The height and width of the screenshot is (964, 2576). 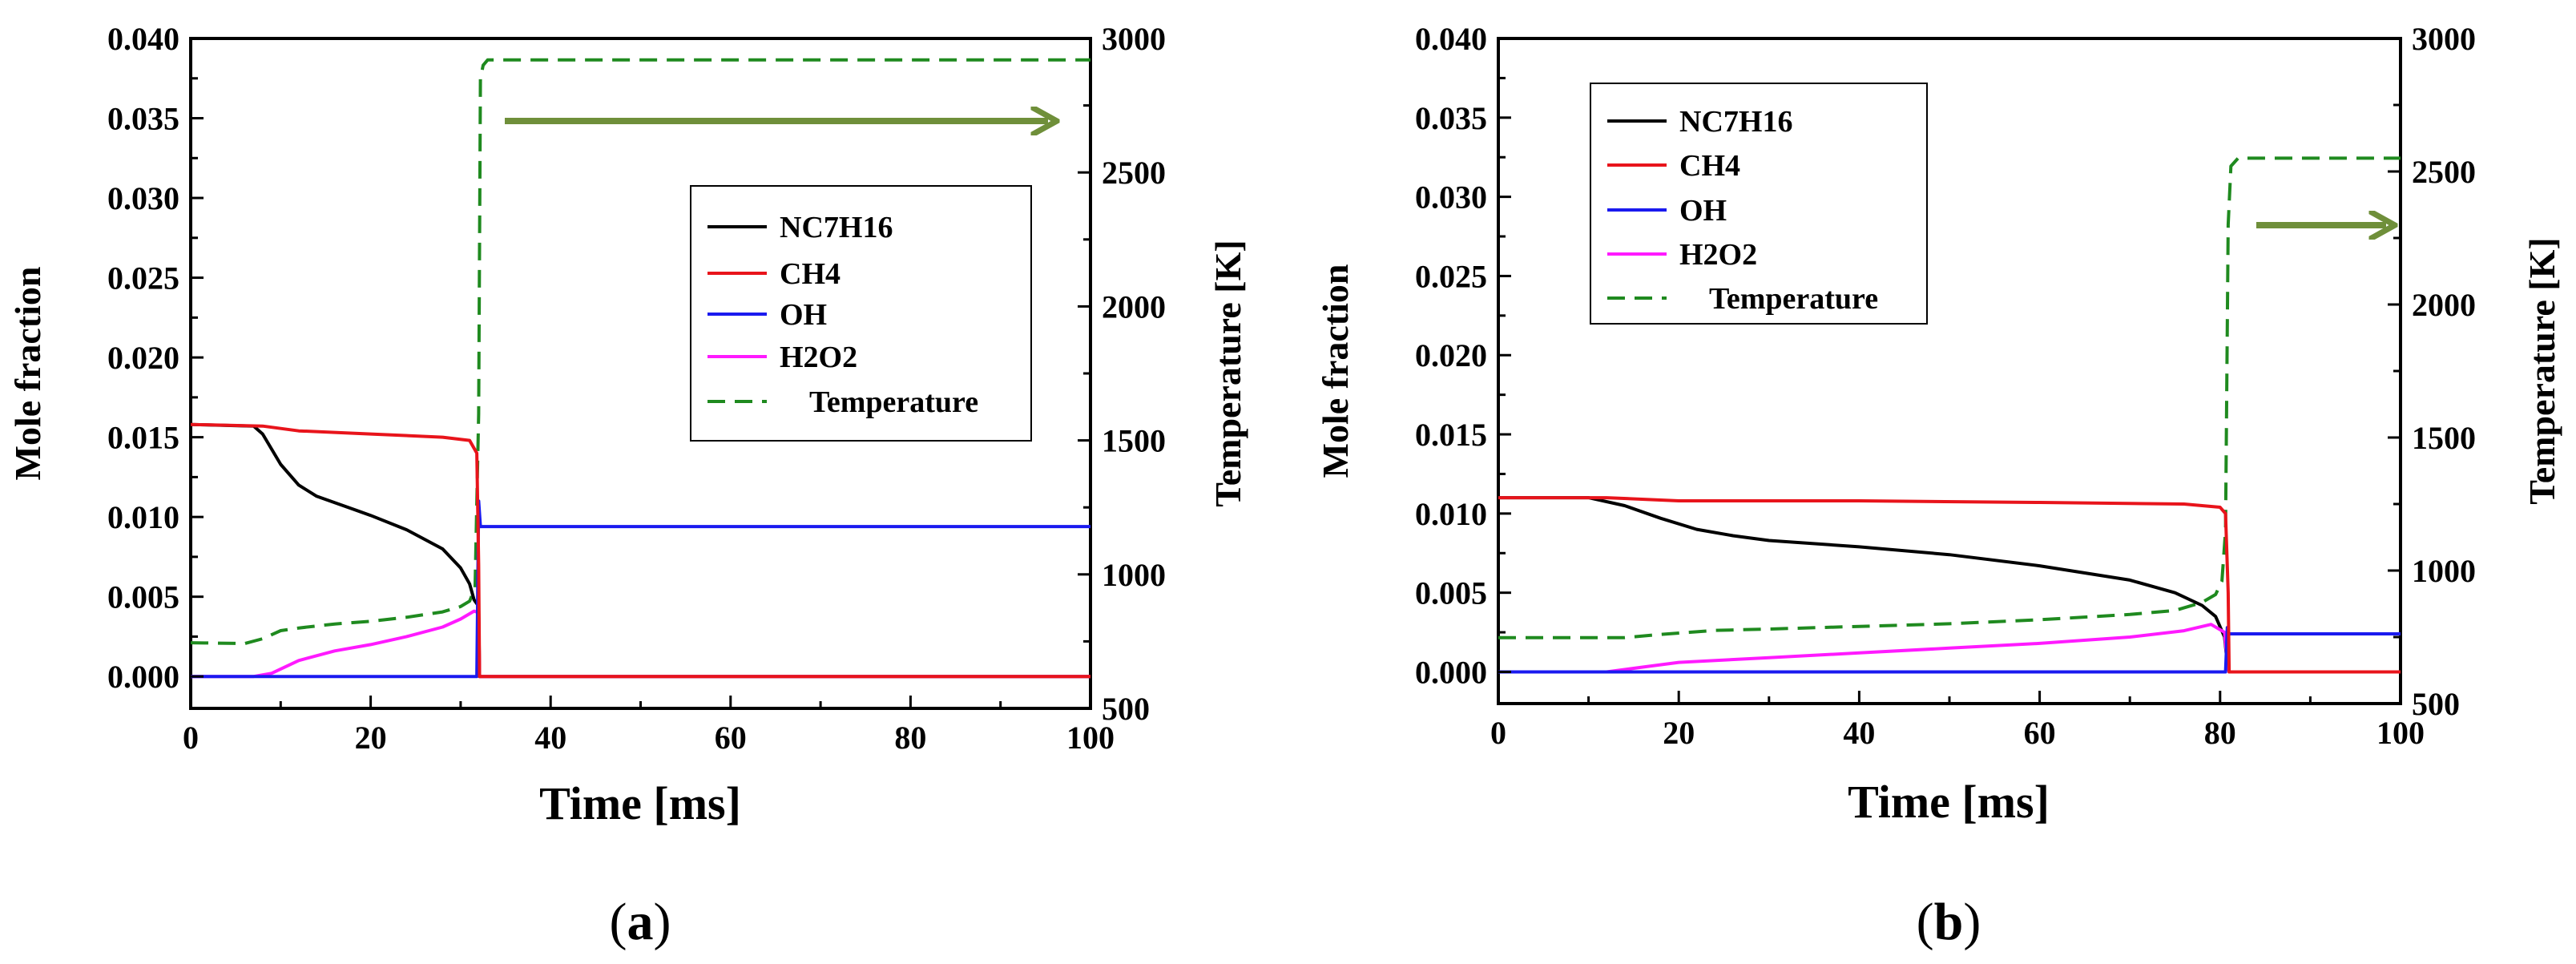 I want to click on legend-label-oh-a: OH, so click(x=803, y=315).